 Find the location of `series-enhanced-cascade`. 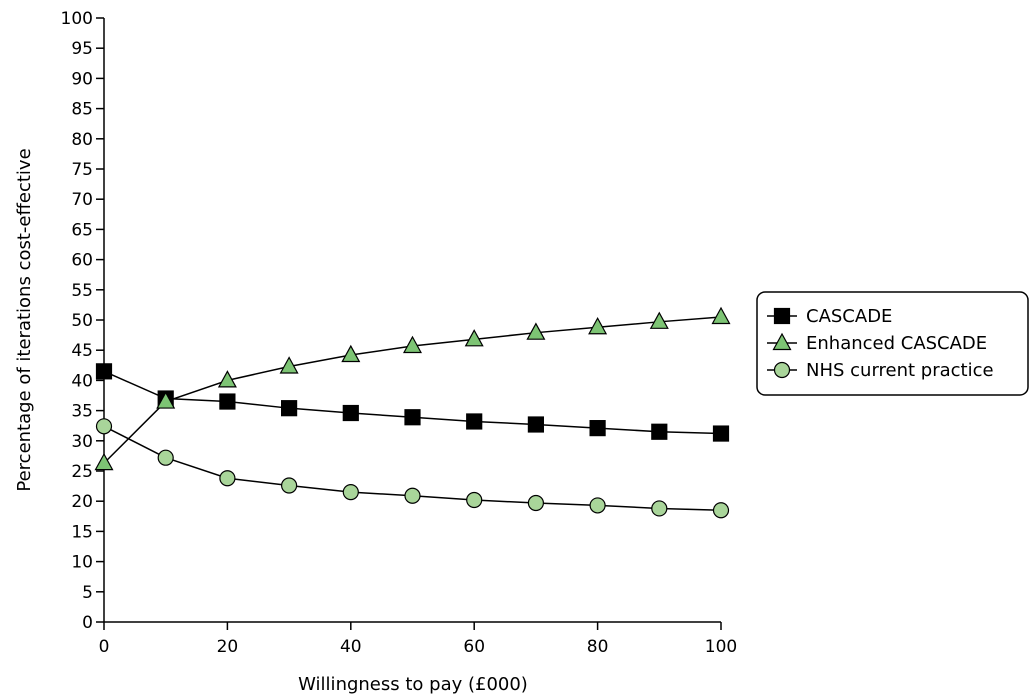

series-enhanced-cascade is located at coordinates (412, 388).